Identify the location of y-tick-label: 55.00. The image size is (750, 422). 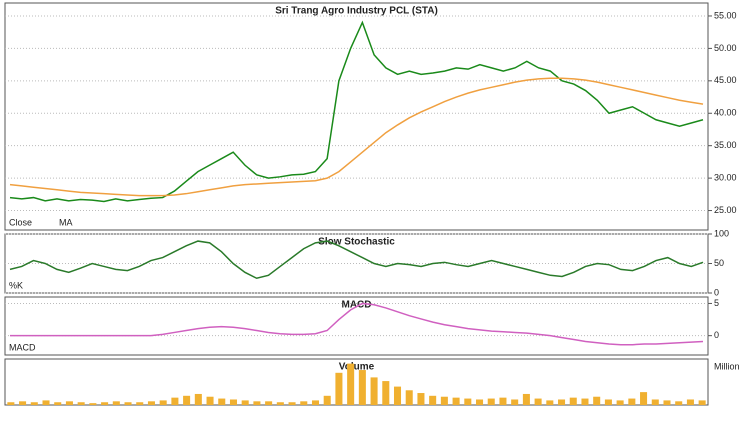
(725, 15).